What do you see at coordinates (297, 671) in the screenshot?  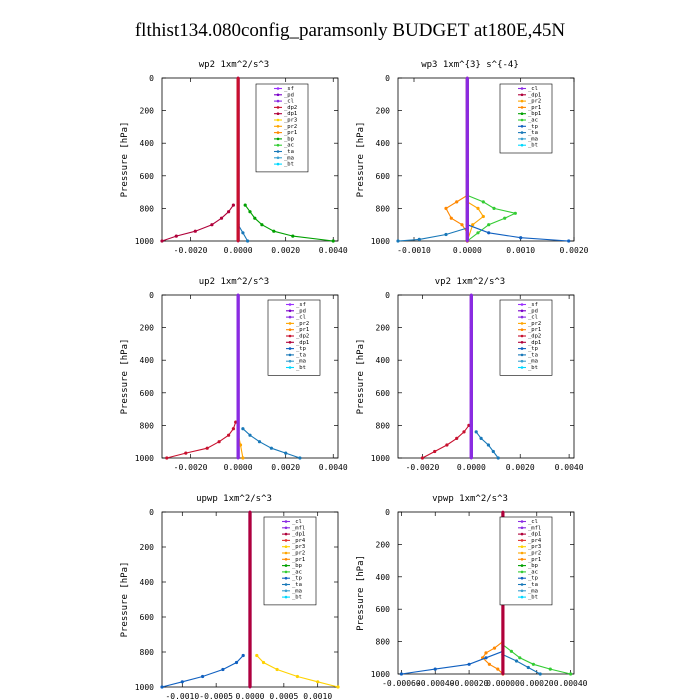 I see `series-line-pr3` at bounding box center [297, 671].